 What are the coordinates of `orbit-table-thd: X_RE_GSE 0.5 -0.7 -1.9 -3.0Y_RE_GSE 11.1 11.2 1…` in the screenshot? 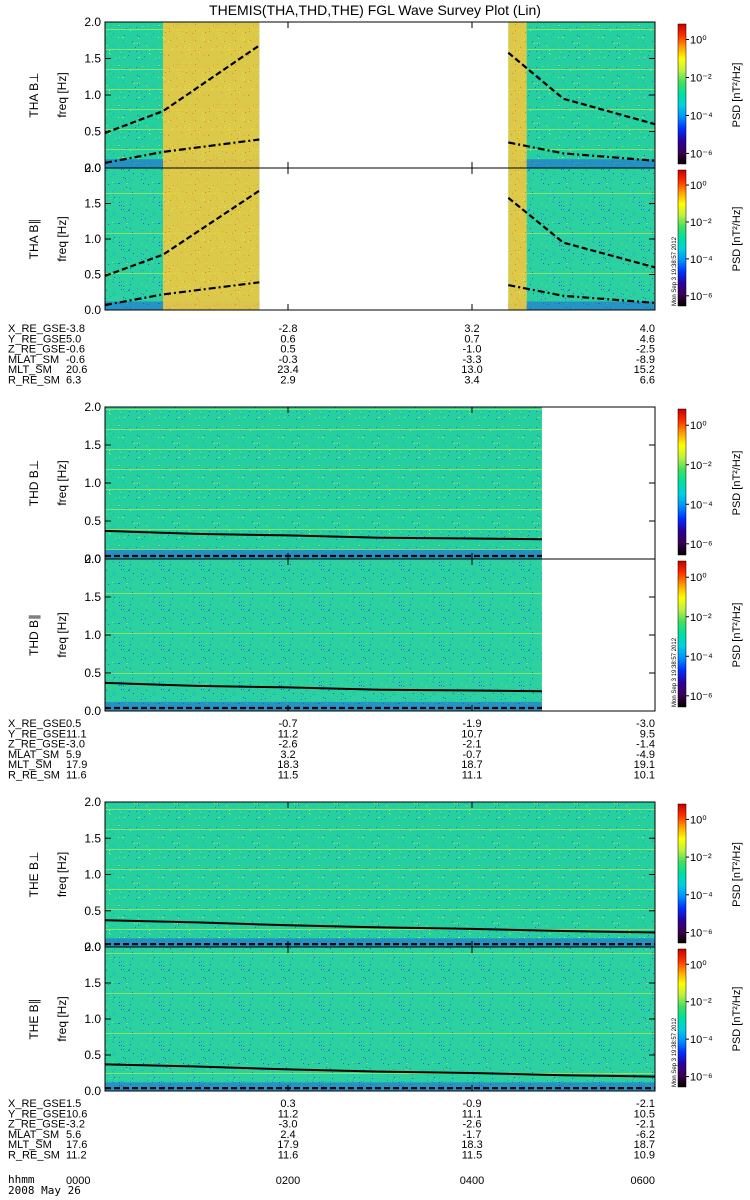 It's located at (331, 750).